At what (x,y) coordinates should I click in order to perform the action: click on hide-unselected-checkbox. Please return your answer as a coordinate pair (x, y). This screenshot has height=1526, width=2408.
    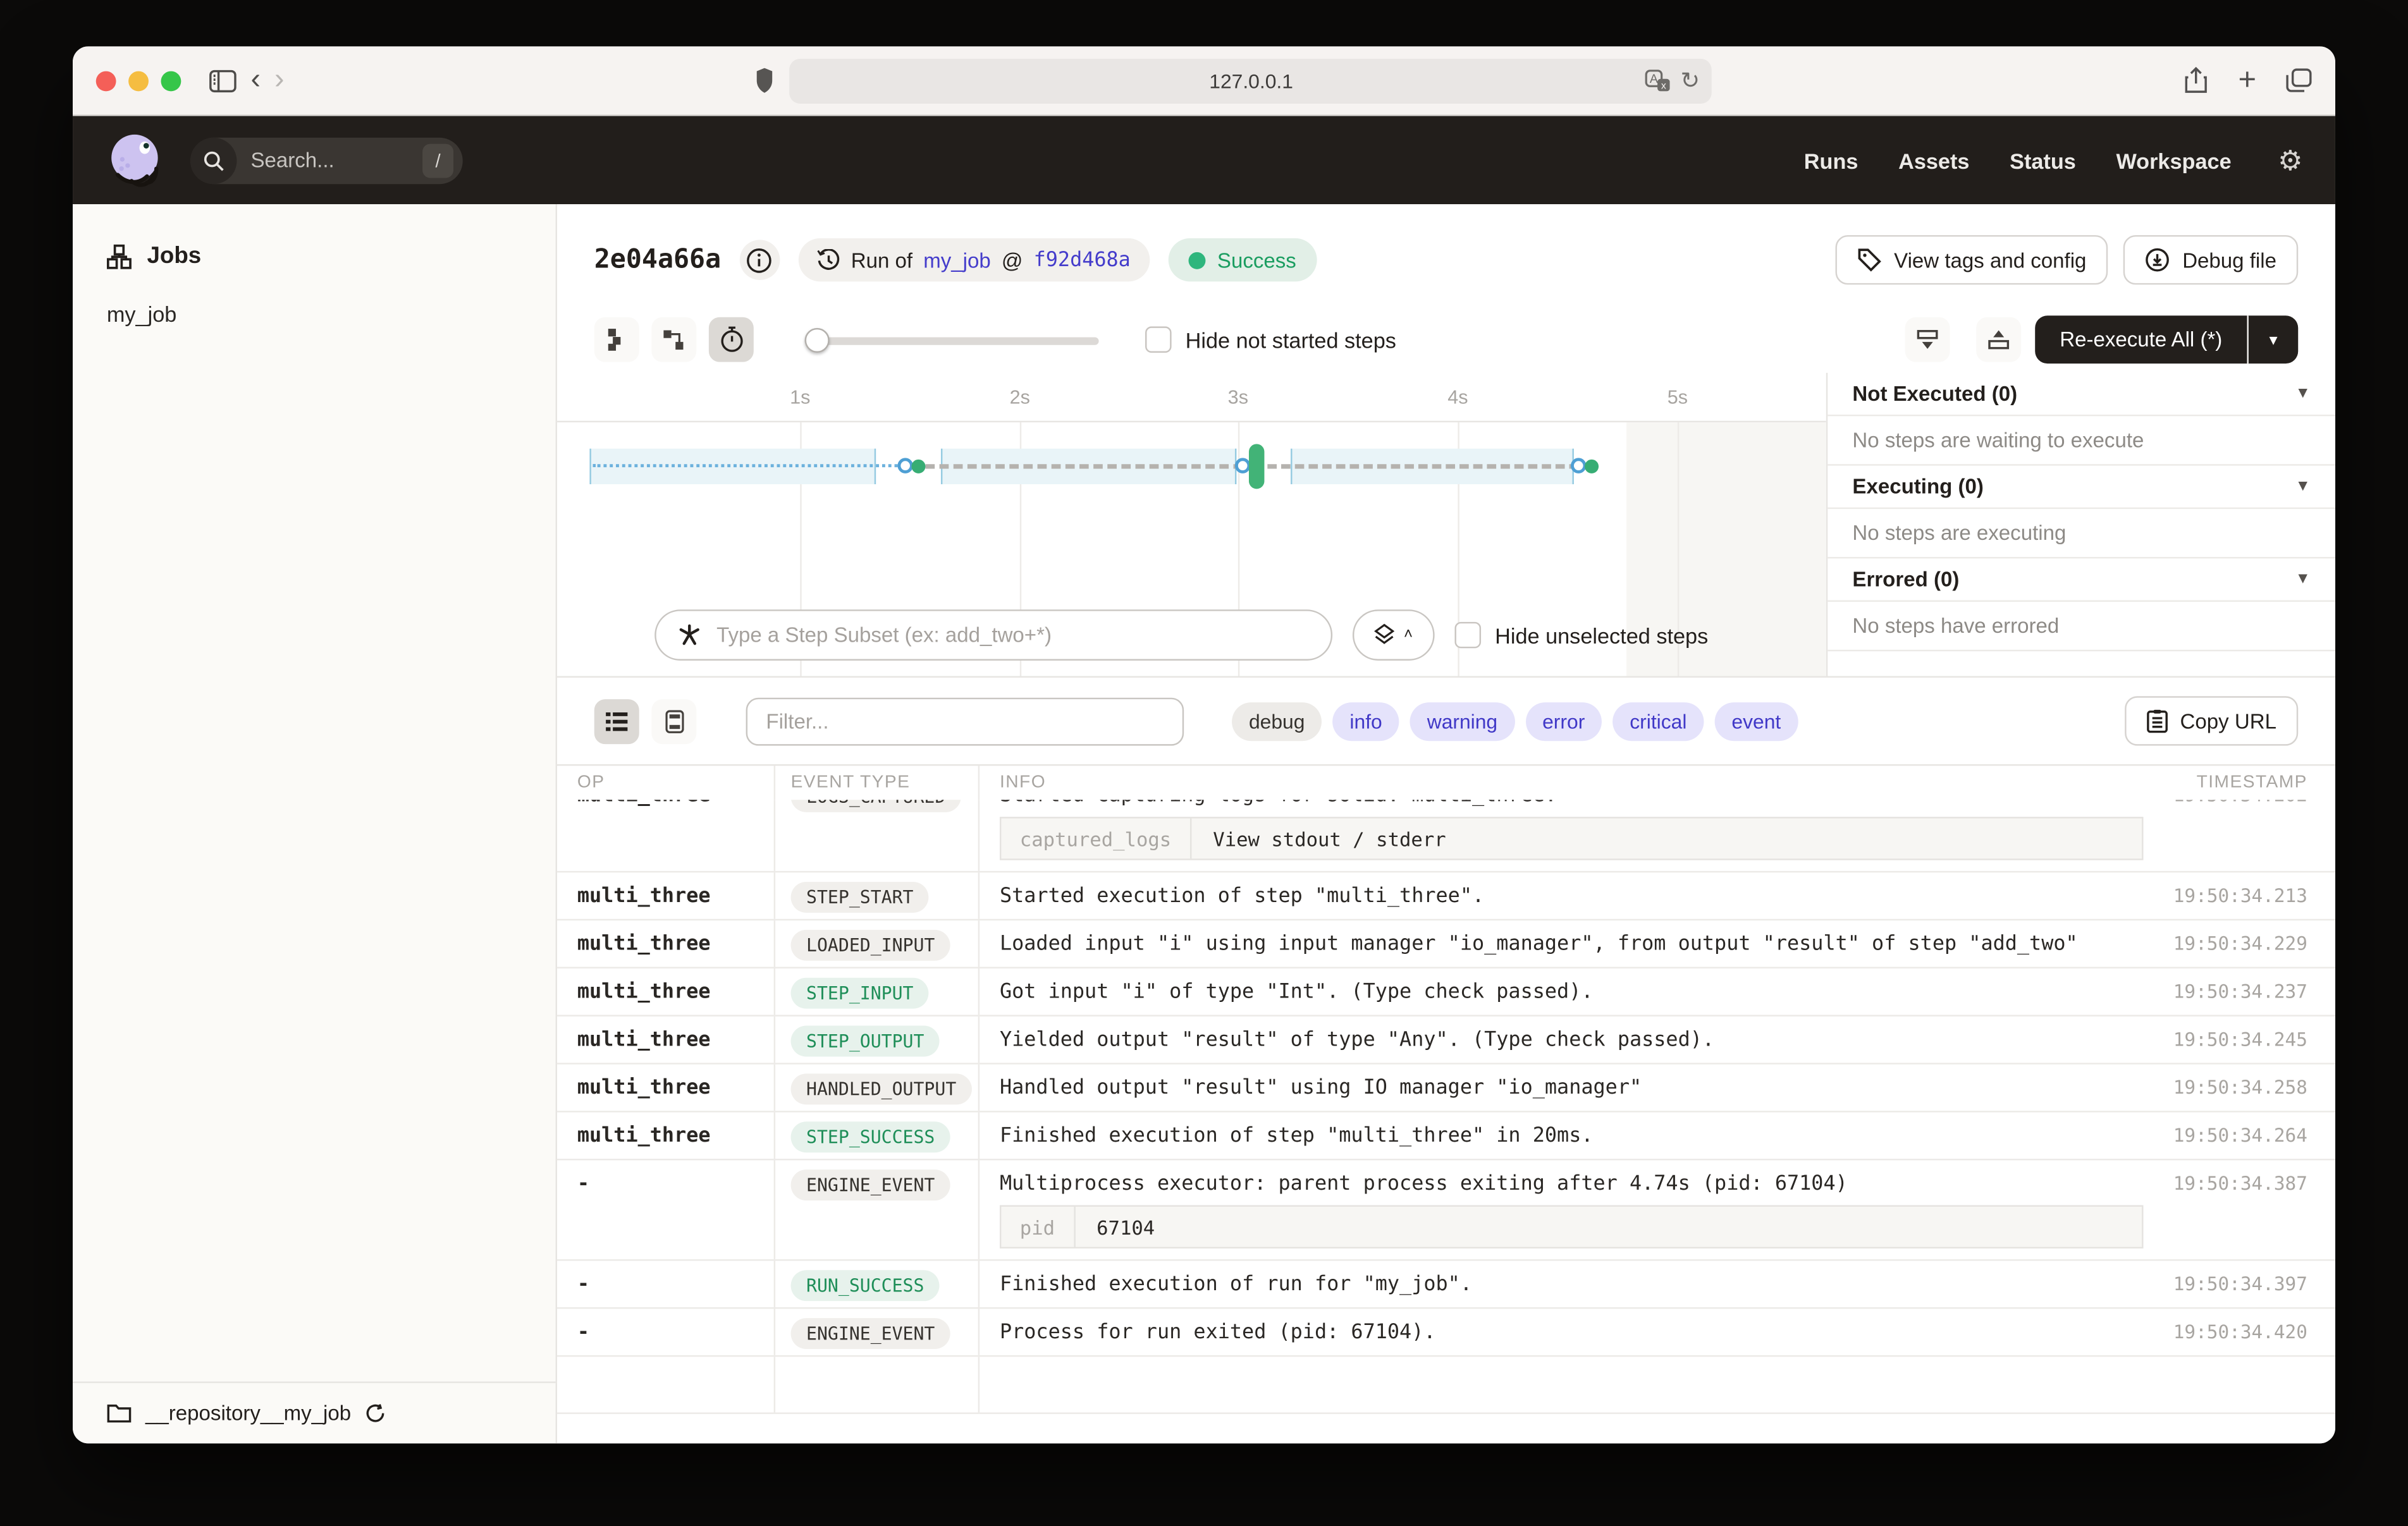
    Looking at the image, I should click on (1468, 635).